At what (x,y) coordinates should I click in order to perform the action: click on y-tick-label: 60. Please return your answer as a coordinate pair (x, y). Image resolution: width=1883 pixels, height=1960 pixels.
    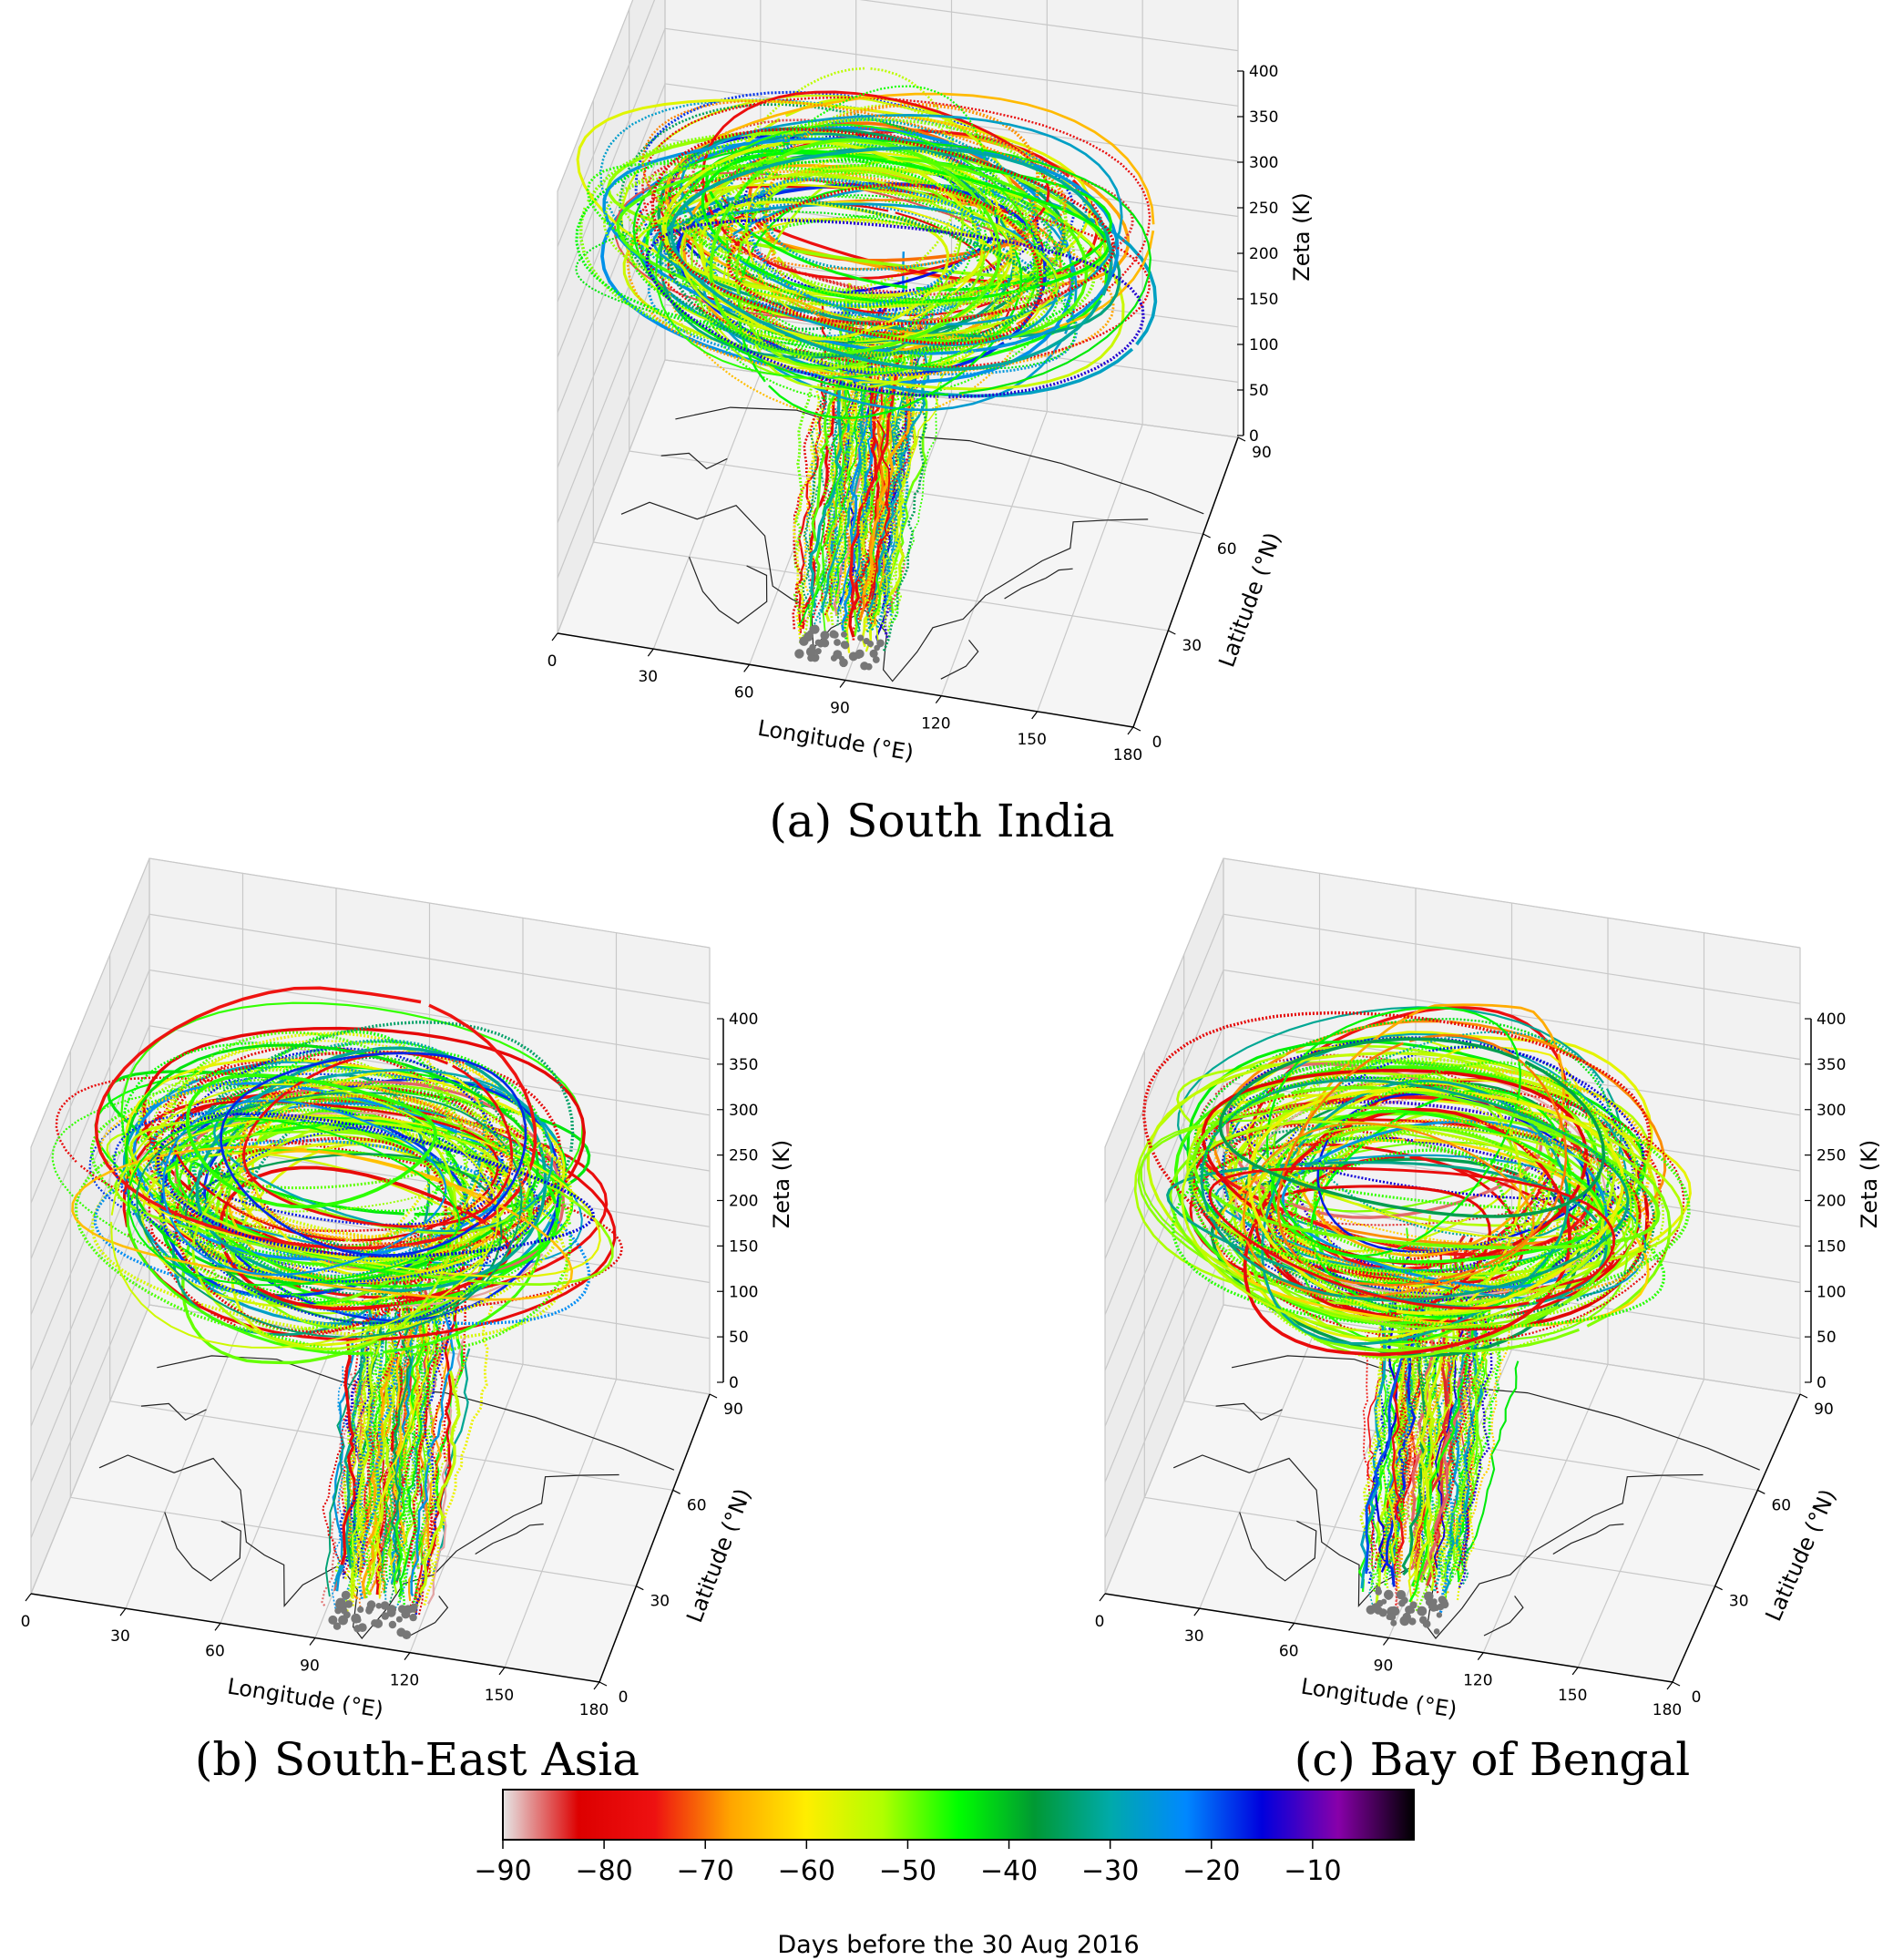
    Looking at the image, I should click on (697, 1505).